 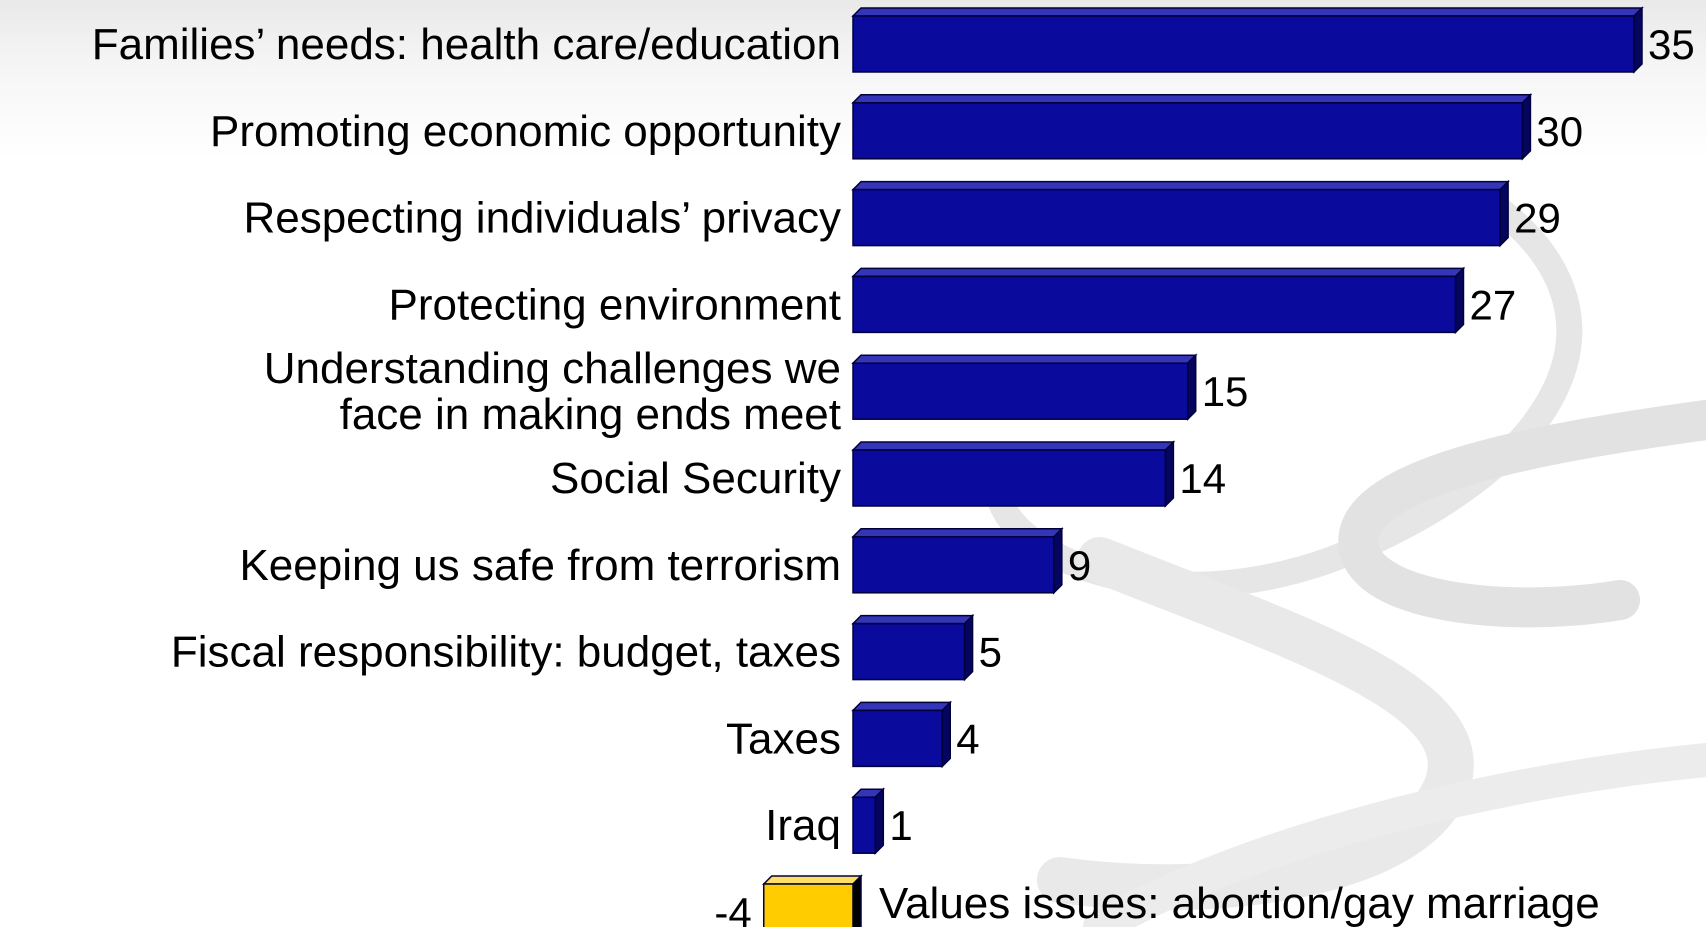 I want to click on category-label-line: Protecting environment, so click(x=615, y=304).